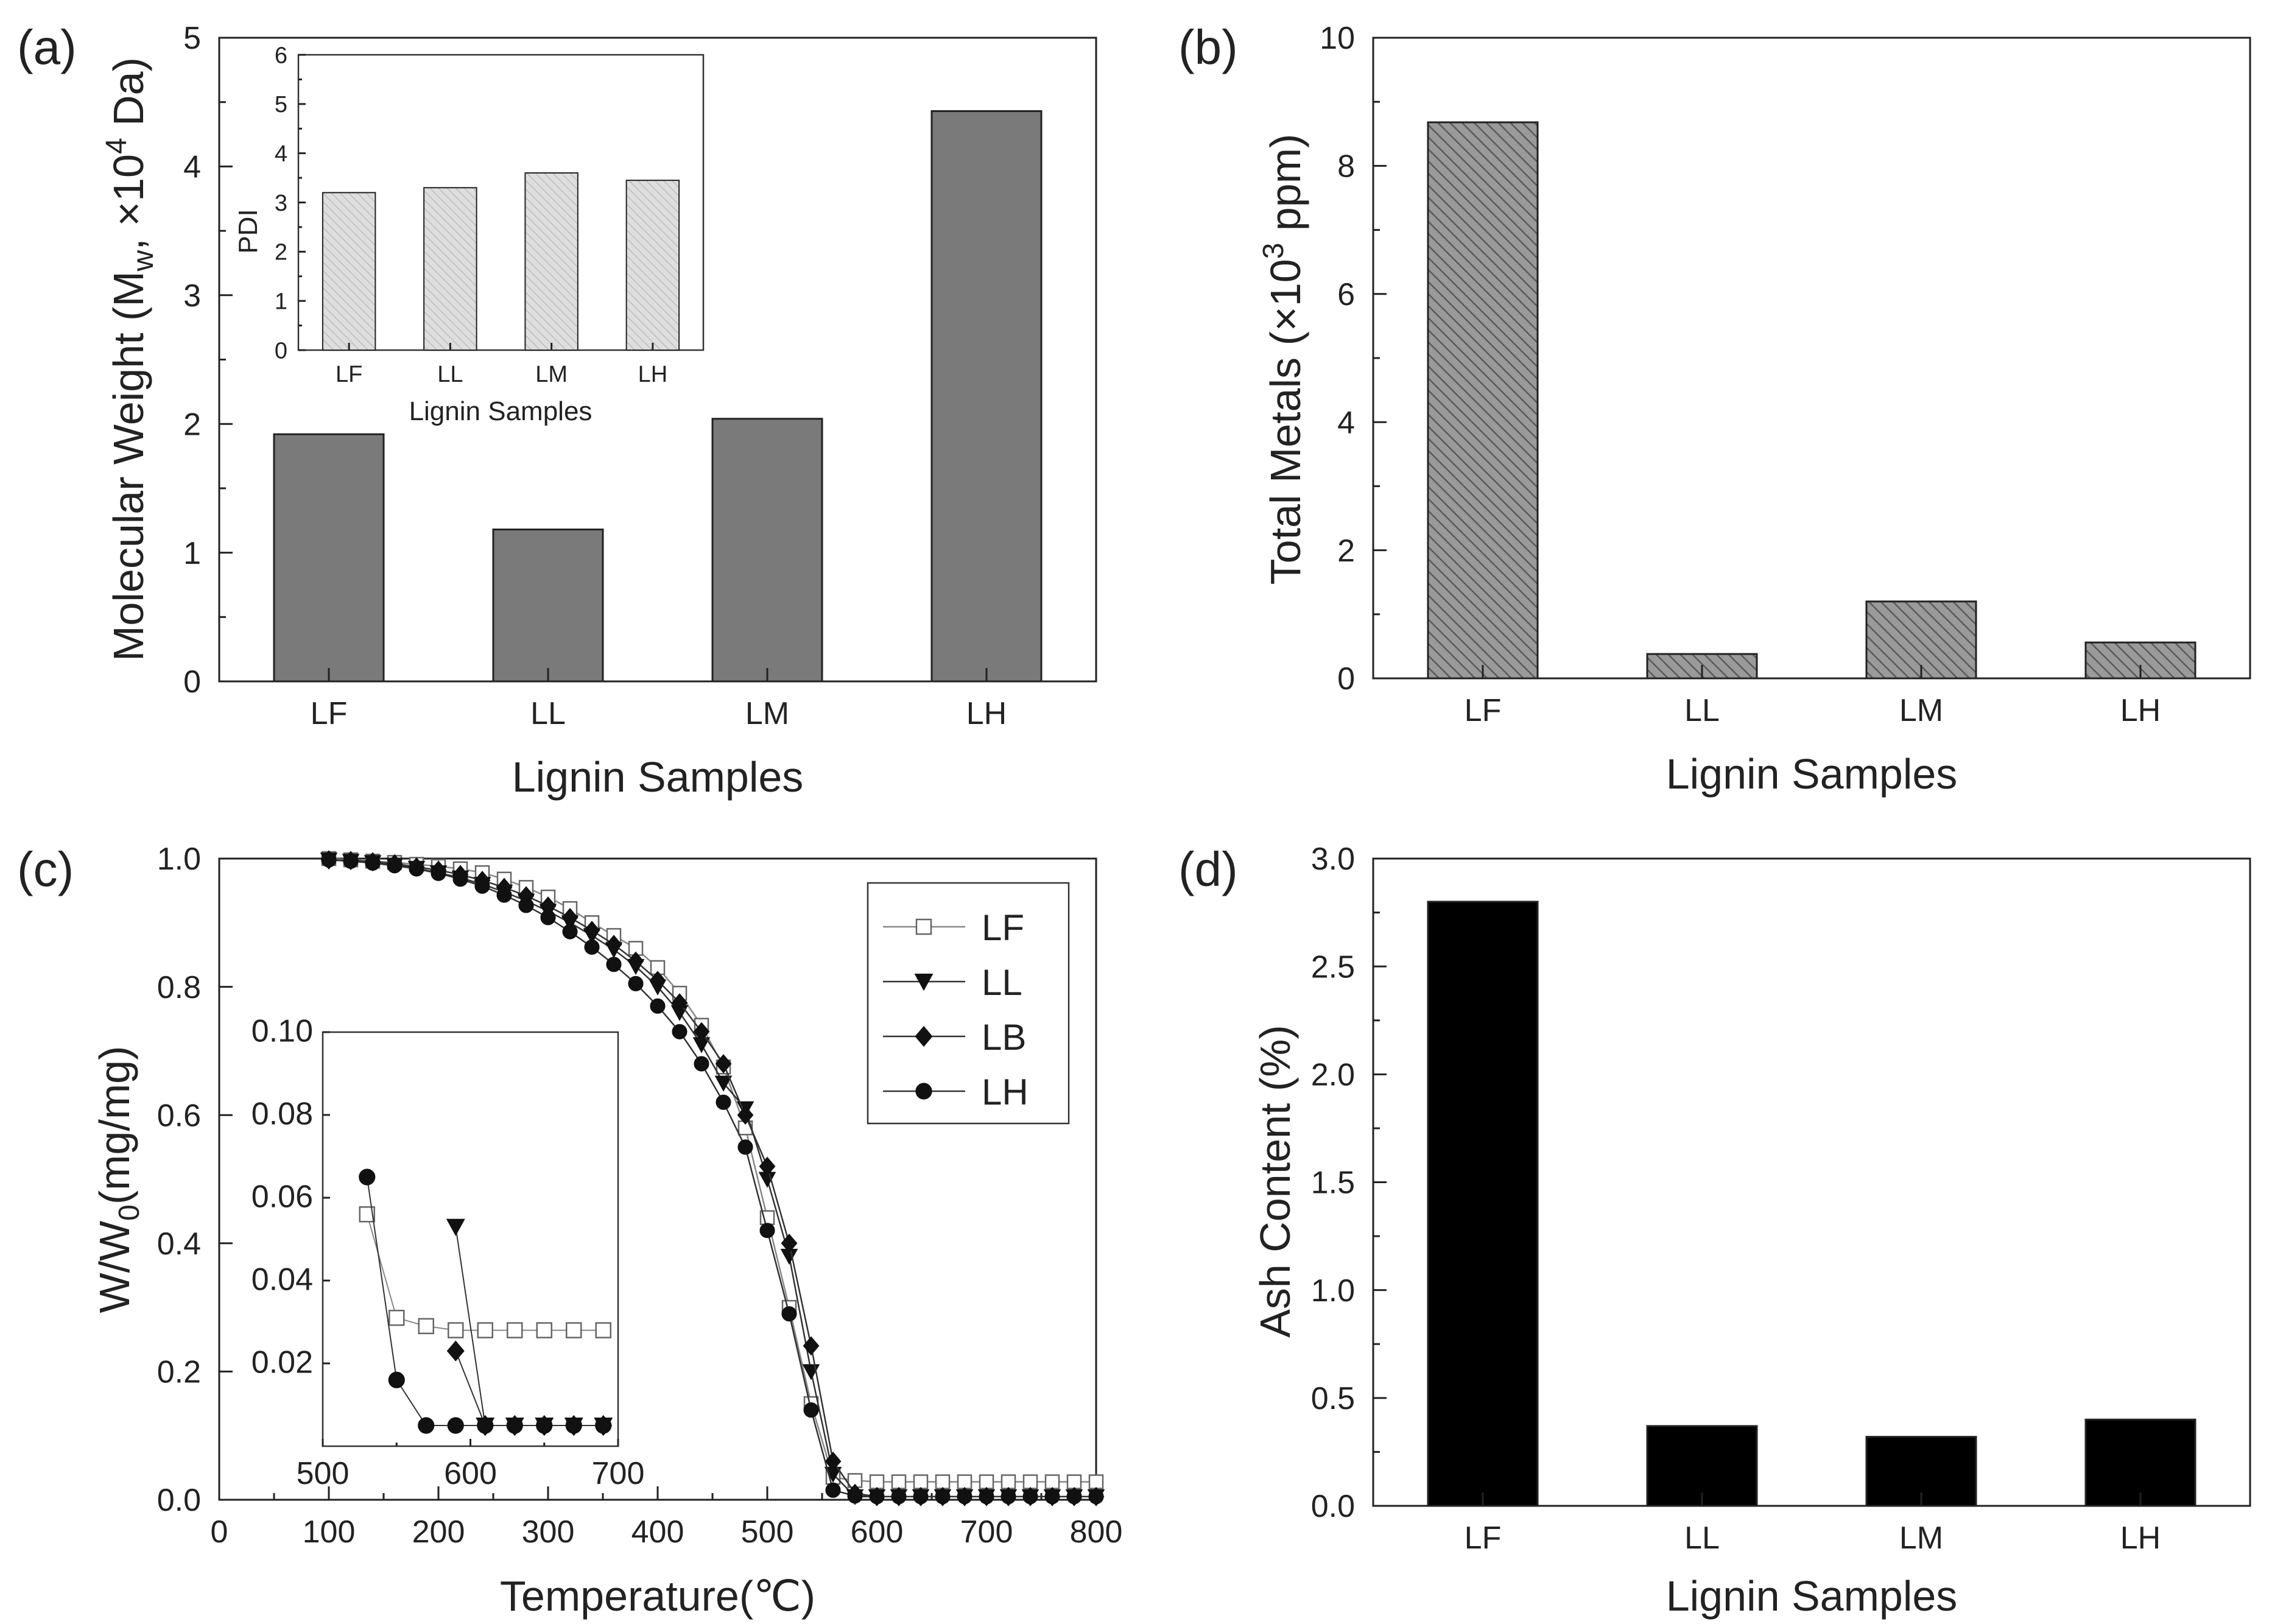 The height and width of the screenshot is (1624, 2272). I want to click on legend-label-lf: LF, so click(1003, 927).